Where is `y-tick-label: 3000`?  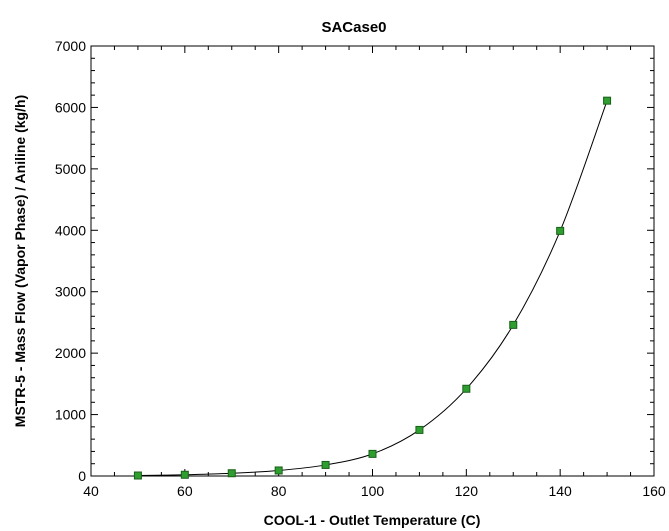 y-tick-label: 3000 is located at coordinates (70, 292).